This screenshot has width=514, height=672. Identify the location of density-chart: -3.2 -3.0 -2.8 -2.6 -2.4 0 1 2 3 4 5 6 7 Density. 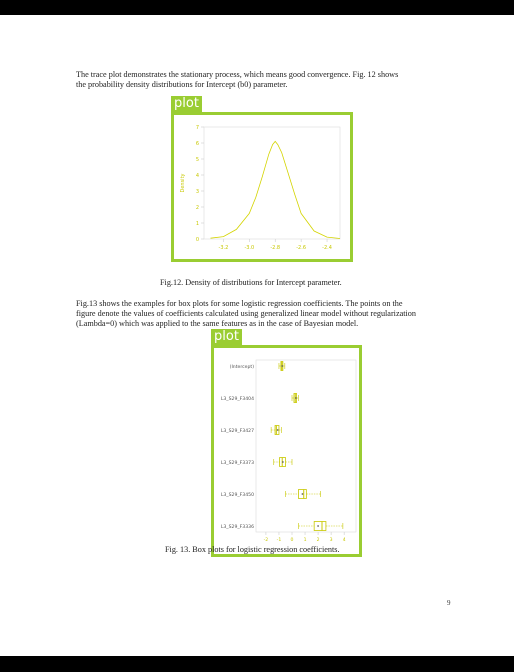
(262, 187).